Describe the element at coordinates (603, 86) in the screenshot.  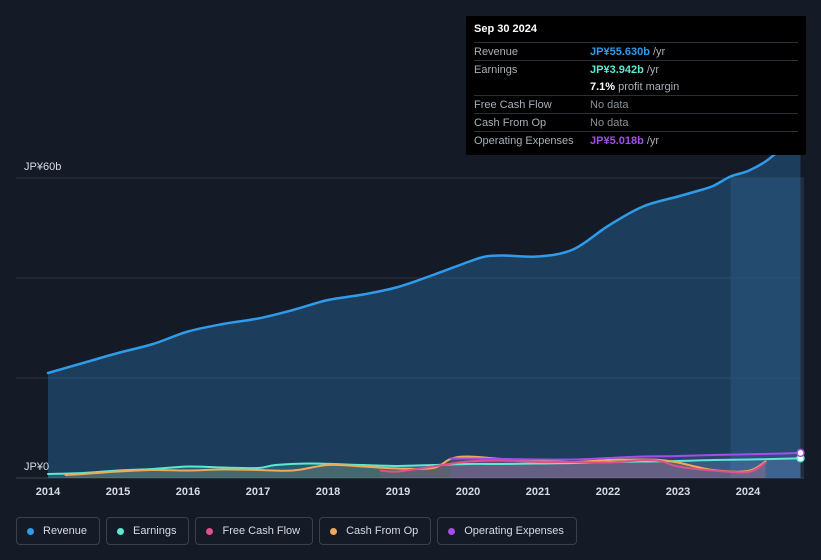
I see `tooltip-value: 7.1%` at that location.